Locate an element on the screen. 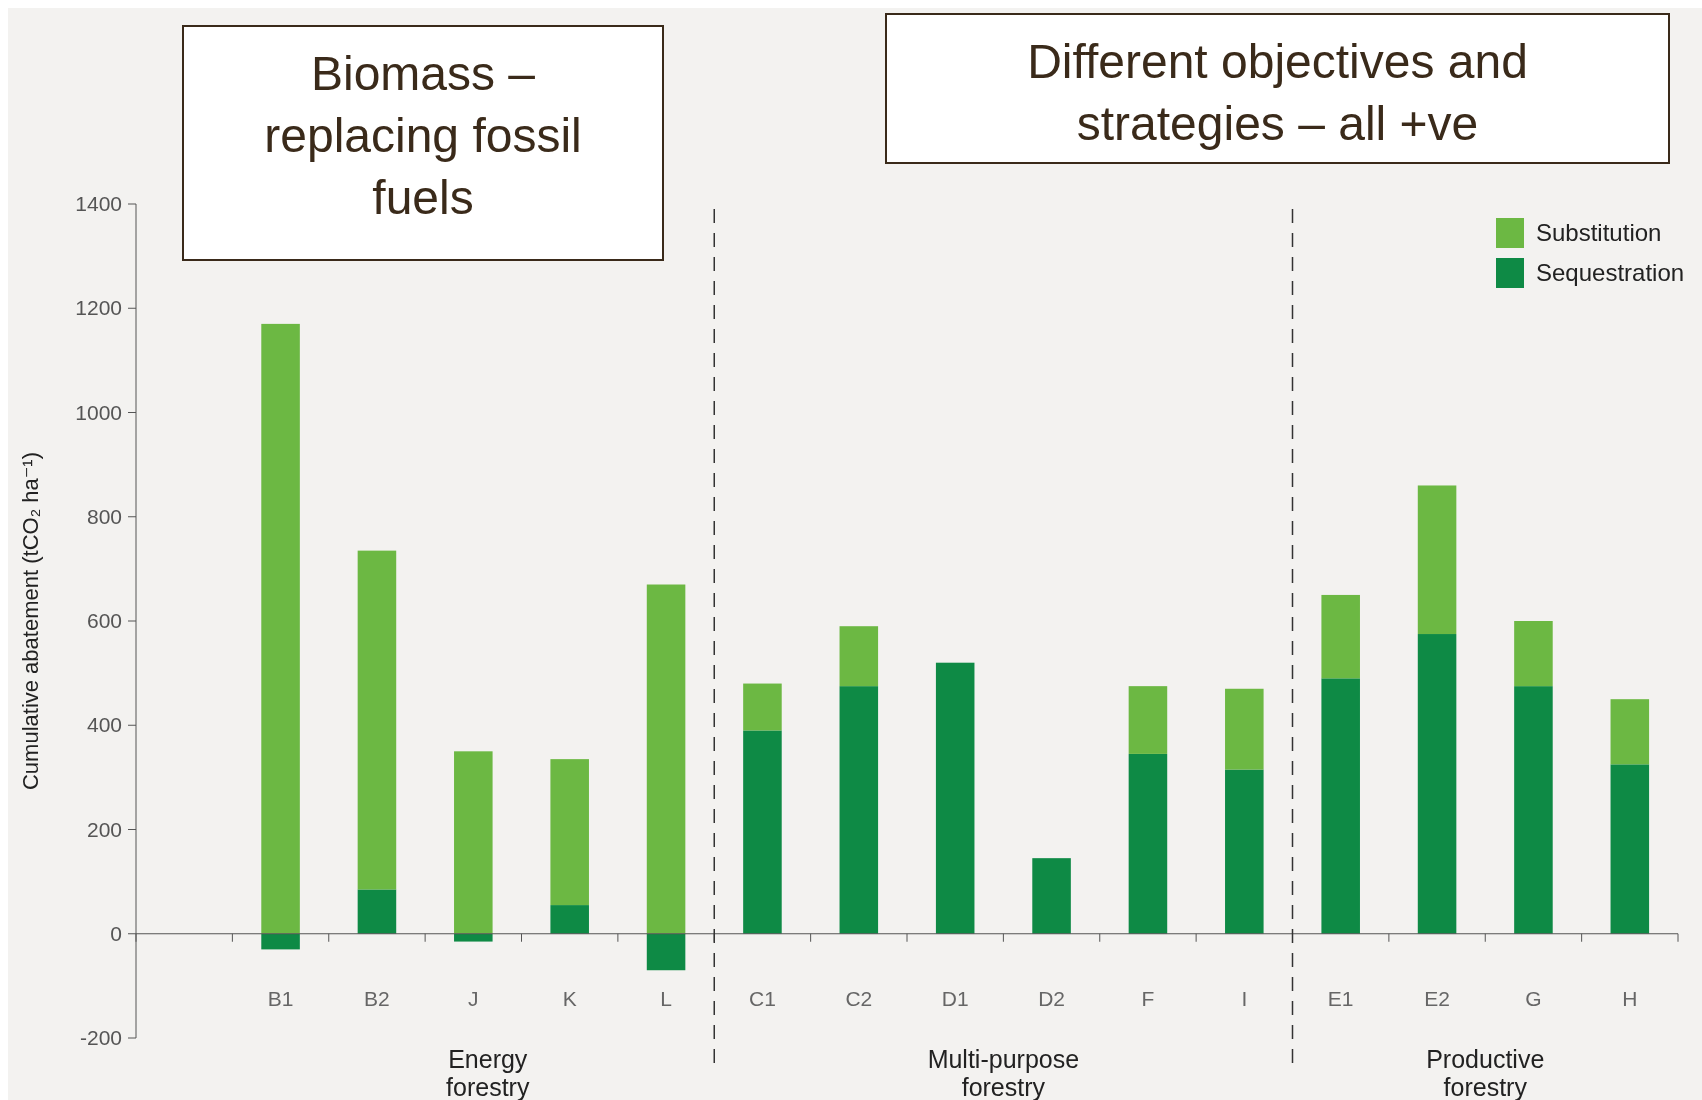 This screenshot has height=1100, width=1702. x-tick-label: K is located at coordinates (569, 998).